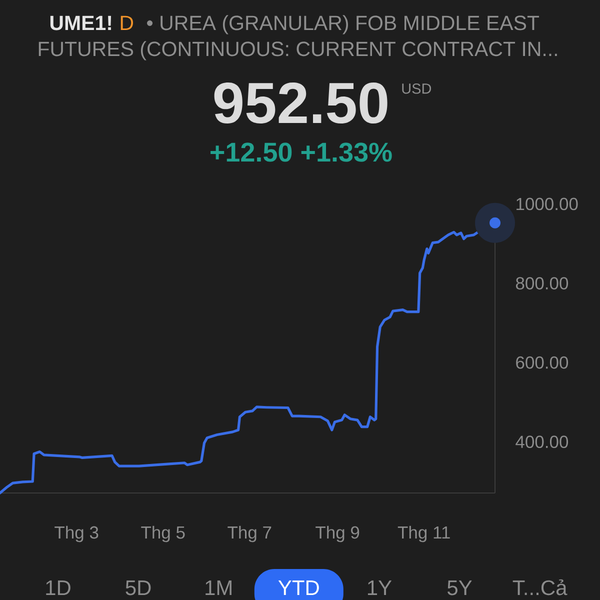 The height and width of the screenshot is (600, 600). Describe the element at coordinates (417, 88) in the screenshot. I see `text: USD` at that location.